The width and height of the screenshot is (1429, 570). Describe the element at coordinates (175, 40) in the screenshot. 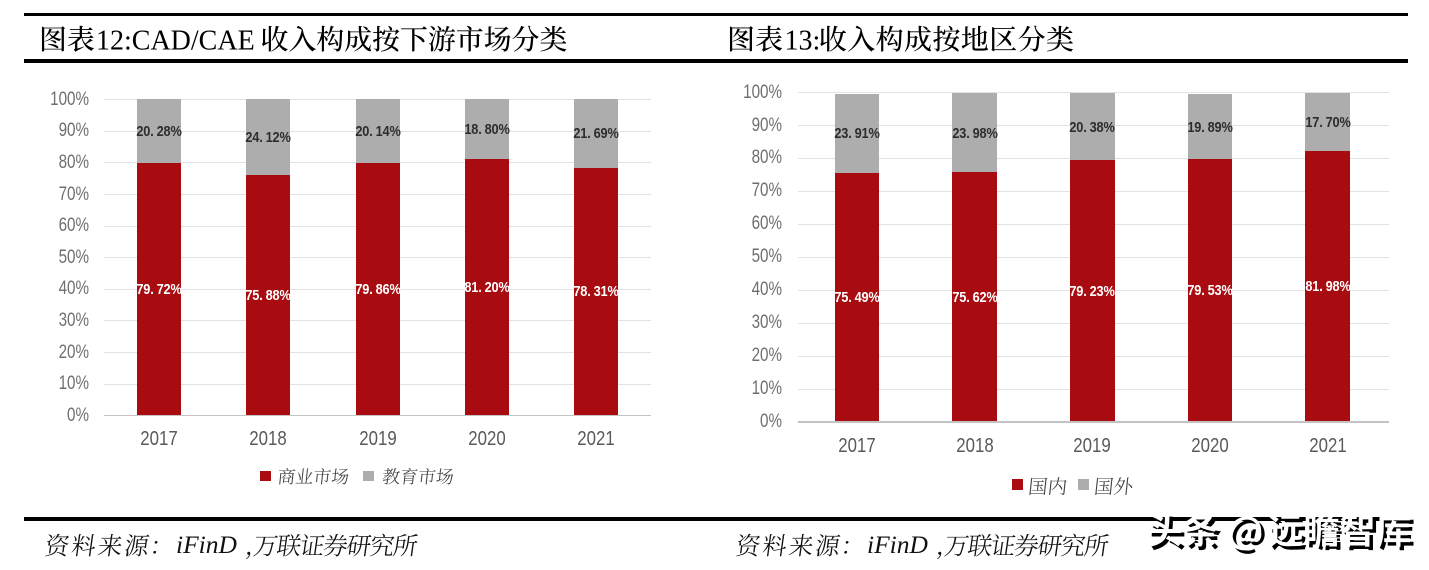

I see `svg-text: 12:CAD/CAE` at that location.